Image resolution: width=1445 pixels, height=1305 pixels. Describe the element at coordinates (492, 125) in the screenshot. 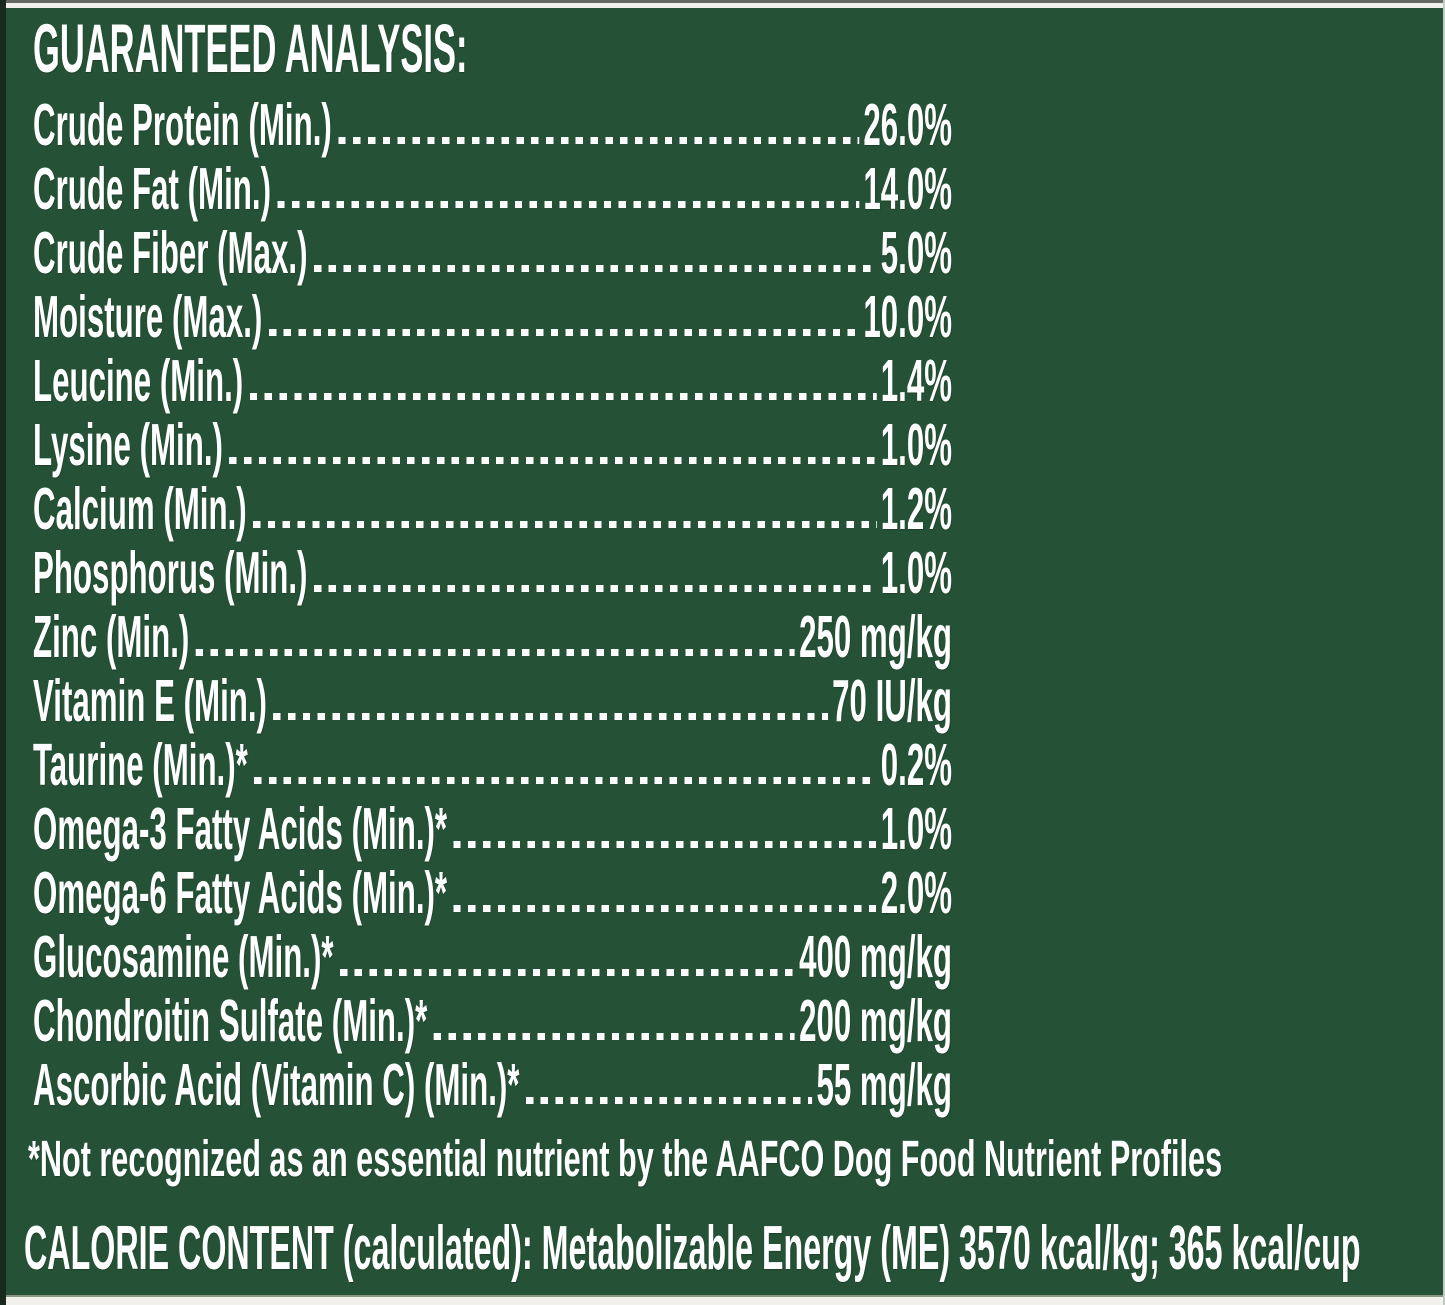

I see `analysis-row: Crude Protein (Min.) 26.0%` at that location.